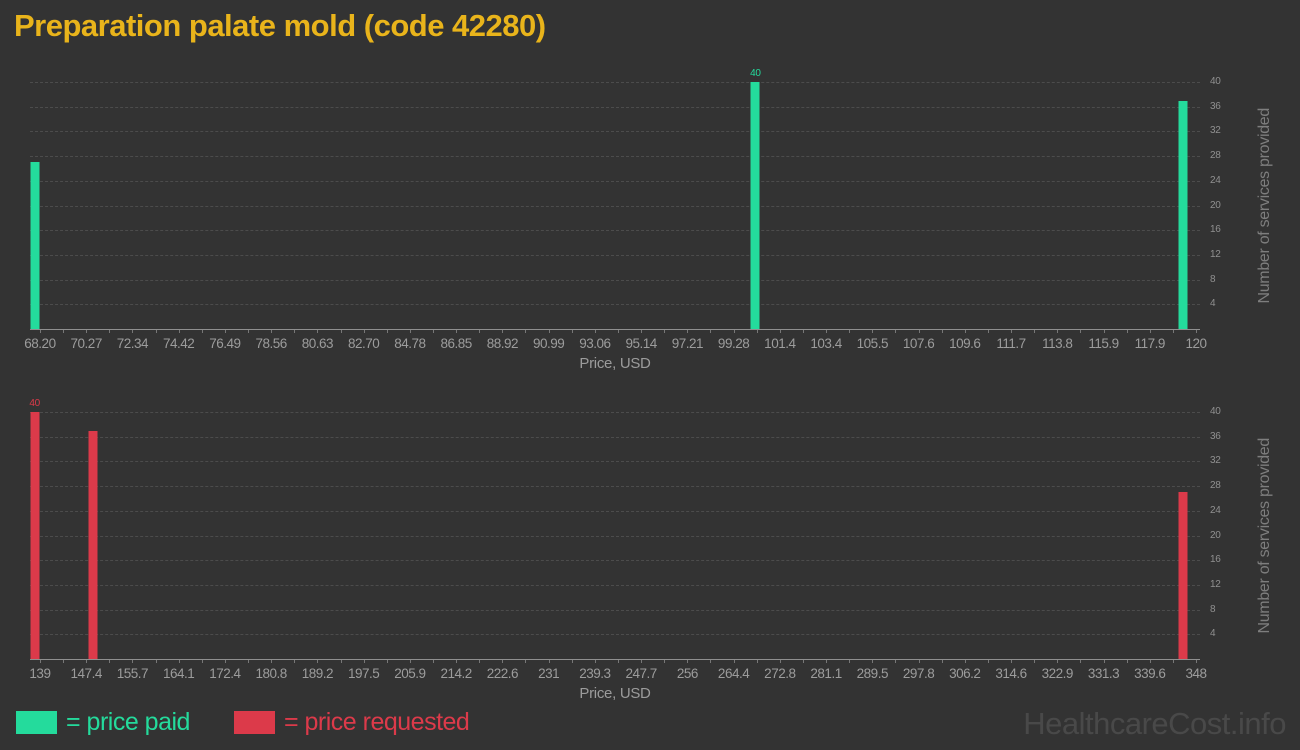 Image resolution: width=1300 pixels, height=750 pixels. Describe the element at coordinates (733, 673) in the screenshot. I see `x-tick-label: 264.4` at that location.